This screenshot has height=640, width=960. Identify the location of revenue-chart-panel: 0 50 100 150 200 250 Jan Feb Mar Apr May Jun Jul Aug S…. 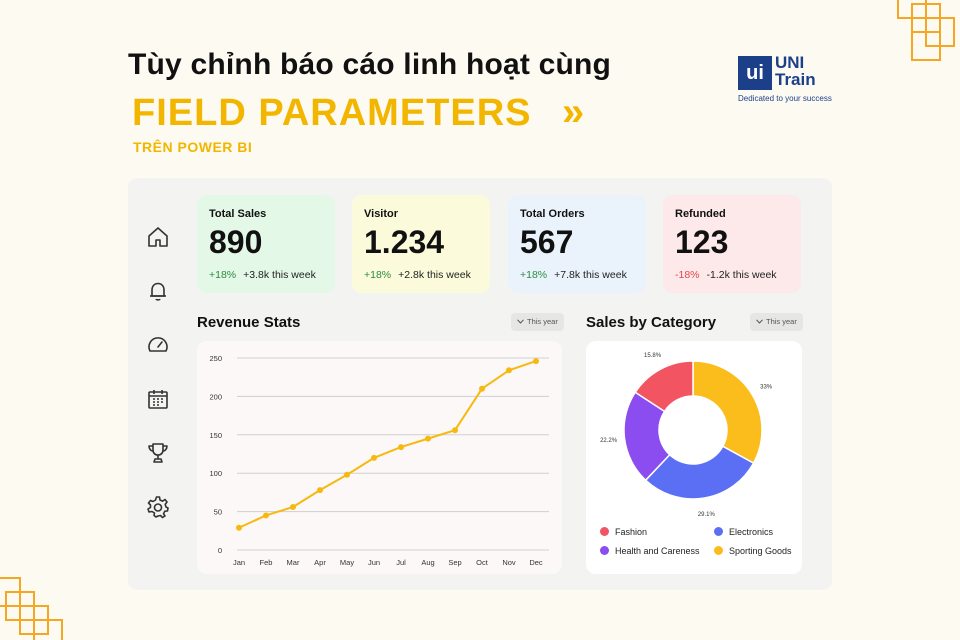
(379, 457).